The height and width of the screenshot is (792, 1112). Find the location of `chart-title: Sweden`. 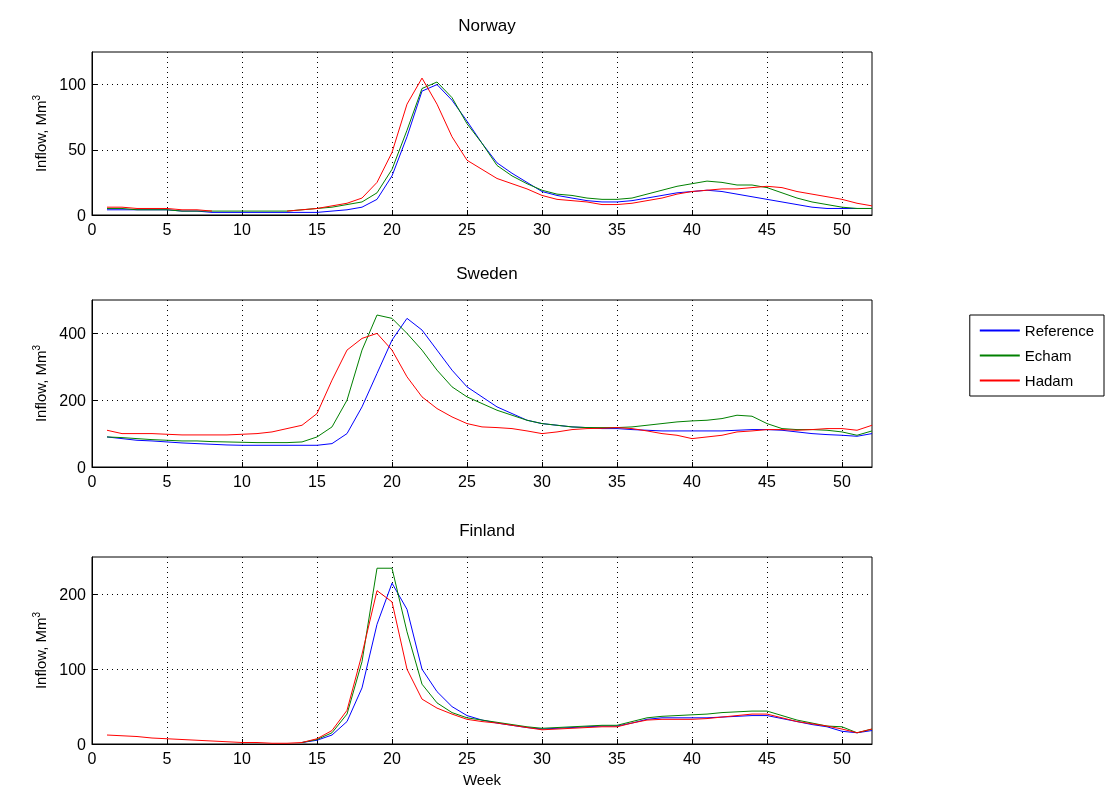

chart-title: Sweden is located at coordinates (487, 273).